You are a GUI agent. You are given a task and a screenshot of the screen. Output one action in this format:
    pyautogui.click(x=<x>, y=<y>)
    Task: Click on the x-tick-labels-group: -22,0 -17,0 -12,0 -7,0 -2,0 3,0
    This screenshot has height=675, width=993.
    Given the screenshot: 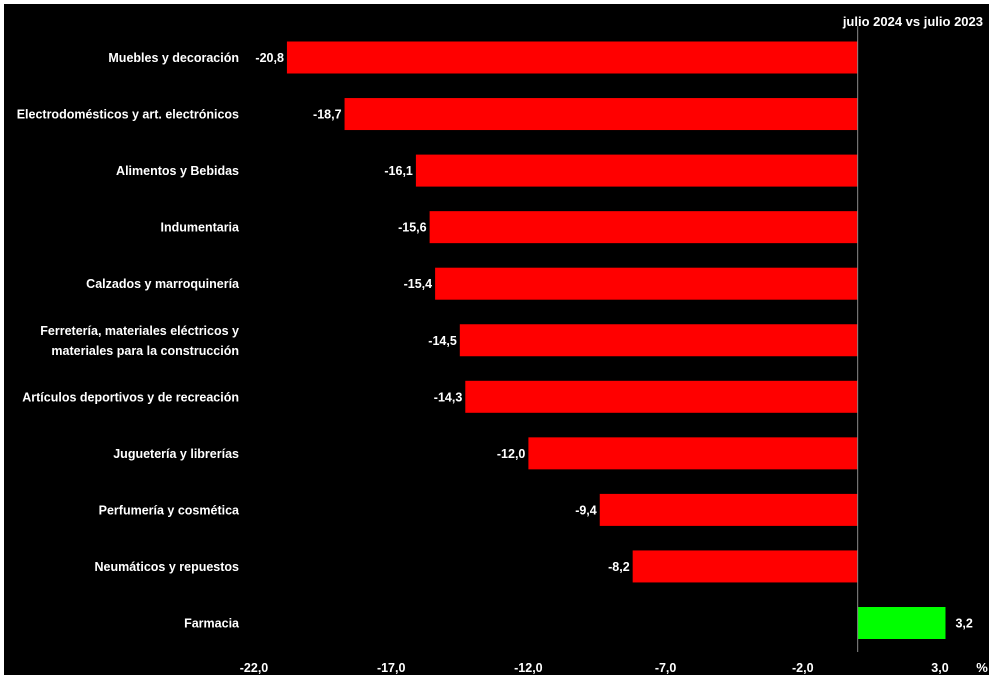 What is the action you would take?
    pyautogui.click(x=594, y=668)
    